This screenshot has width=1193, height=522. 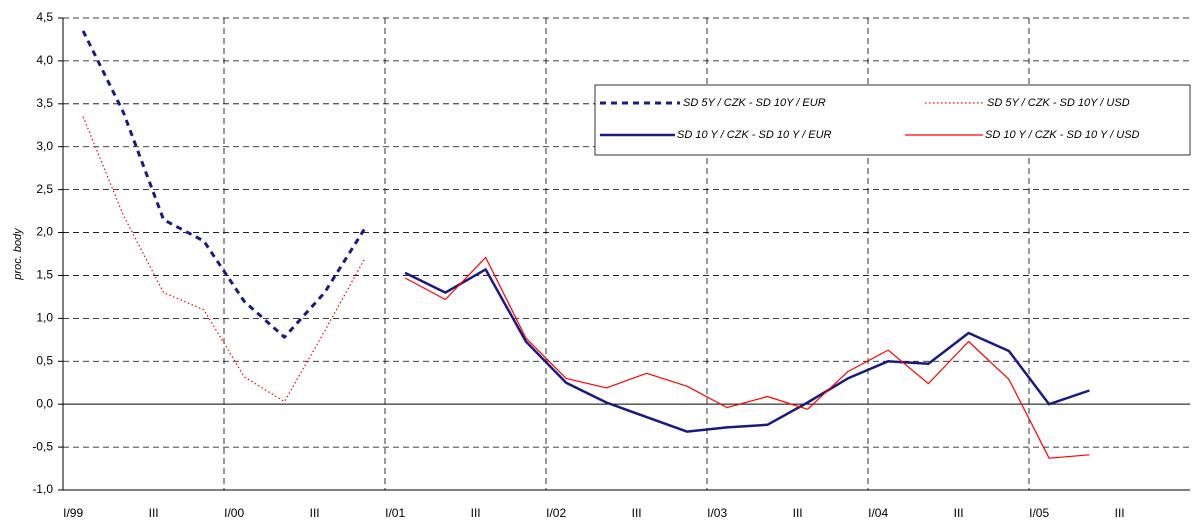 I want to click on y-tick-label: -0,5, so click(x=42, y=446).